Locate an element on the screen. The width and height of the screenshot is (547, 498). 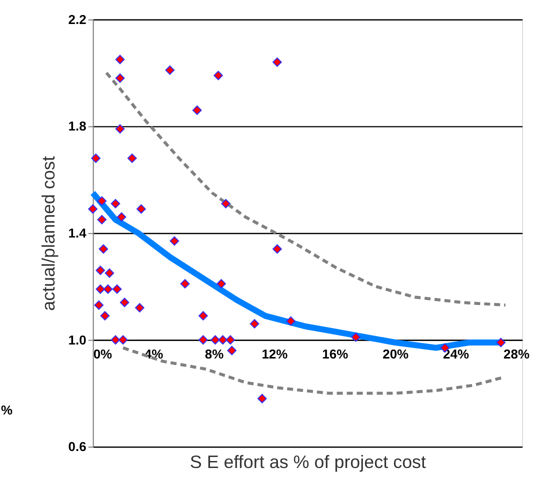
y-tick-label: 2.2 is located at coordinates (77, 19).